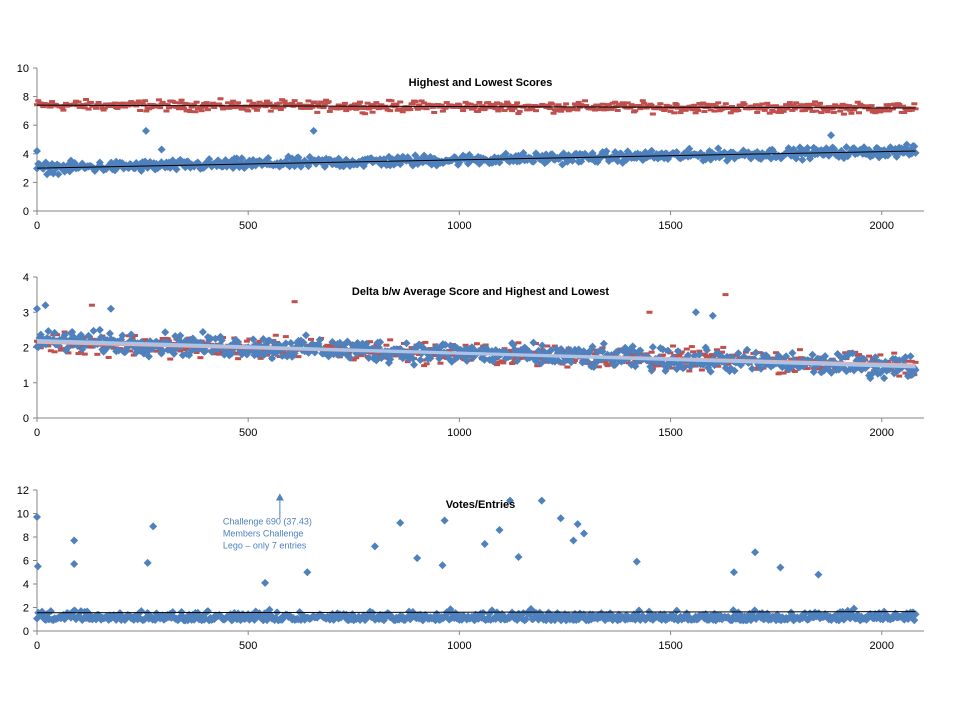 Image resolution: width=960 pixels, height=720 pixels. What do you see at coordinates (26, 538) in the screenshot?
I see `y-tick-label: 8` at bounding box center [26, 538].